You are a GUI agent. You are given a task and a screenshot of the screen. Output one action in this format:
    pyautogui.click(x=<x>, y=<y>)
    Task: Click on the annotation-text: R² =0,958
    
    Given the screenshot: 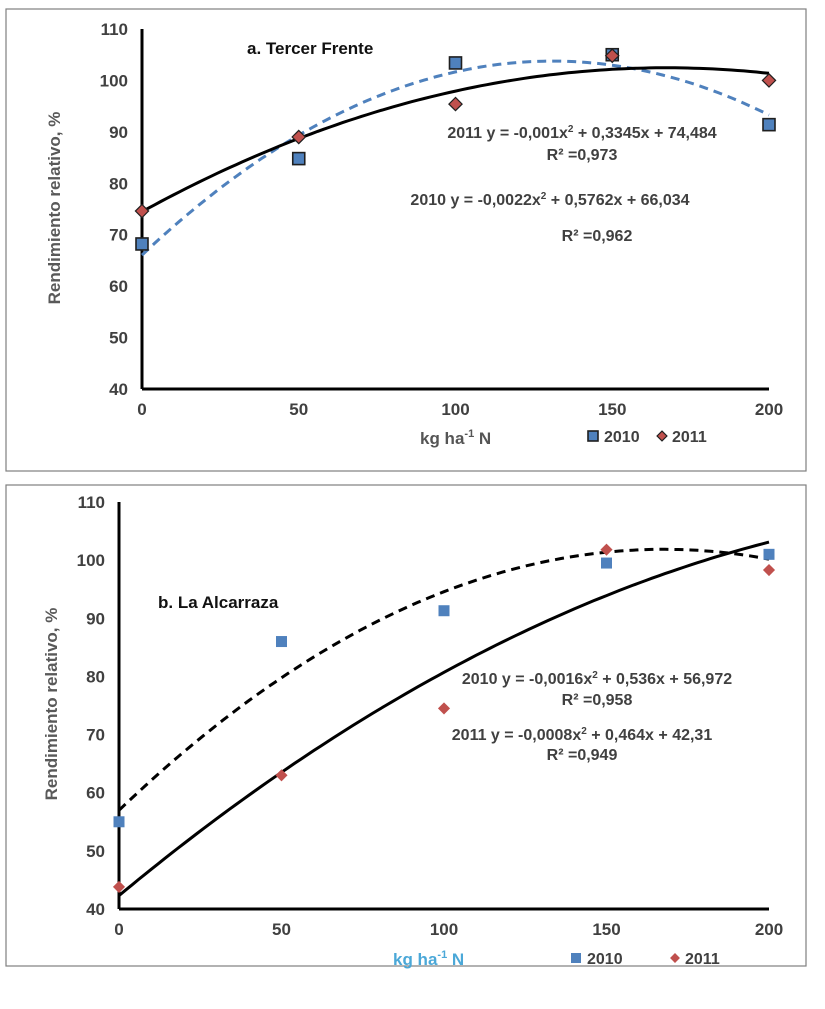 What is the action you would take?
    pyautogui.click(x=597, y=700)
    